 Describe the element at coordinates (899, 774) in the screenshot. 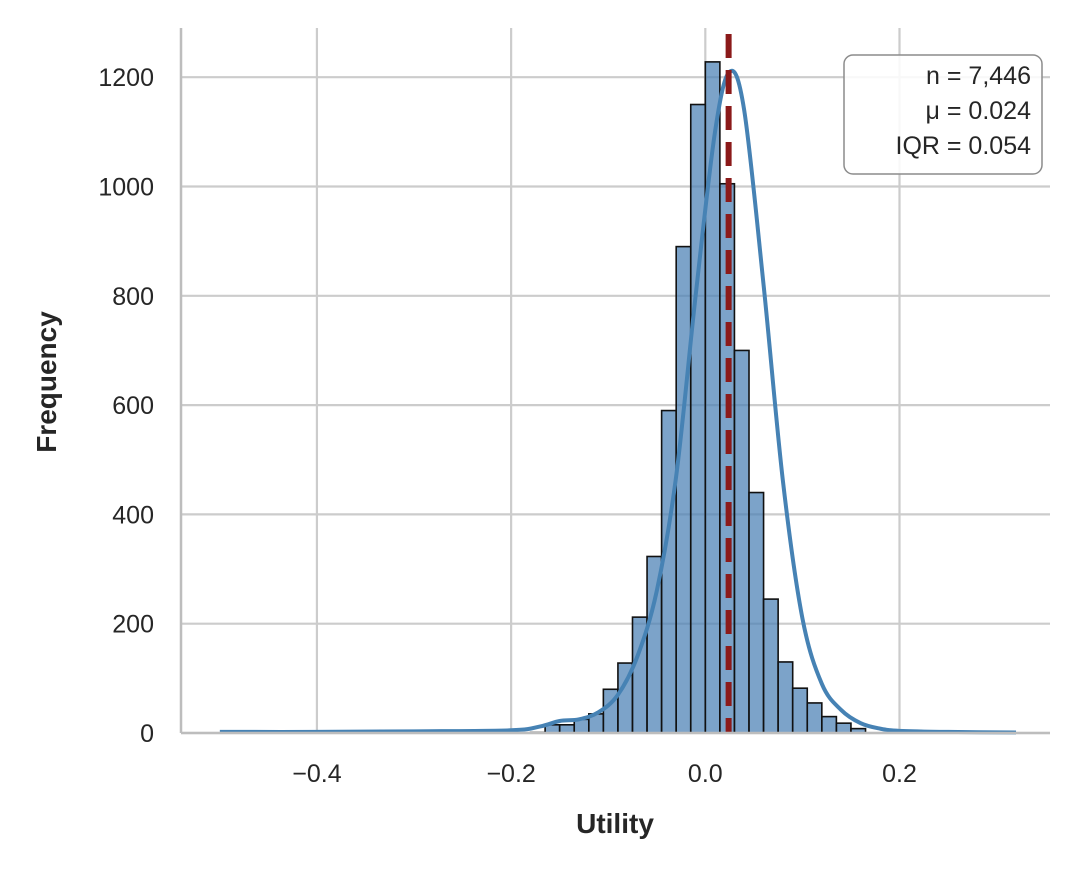

I see `x-tick-label: 0.2` at that location.